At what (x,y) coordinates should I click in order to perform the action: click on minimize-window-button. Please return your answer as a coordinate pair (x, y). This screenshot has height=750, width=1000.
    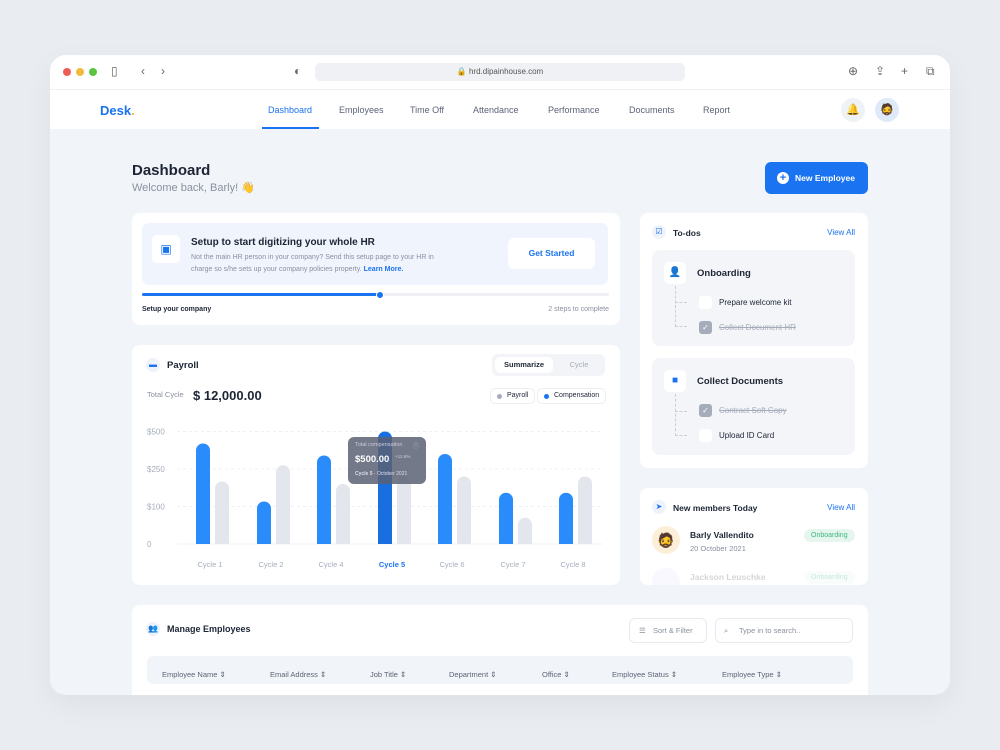
    Looking at the image, I should click on (80, 72).